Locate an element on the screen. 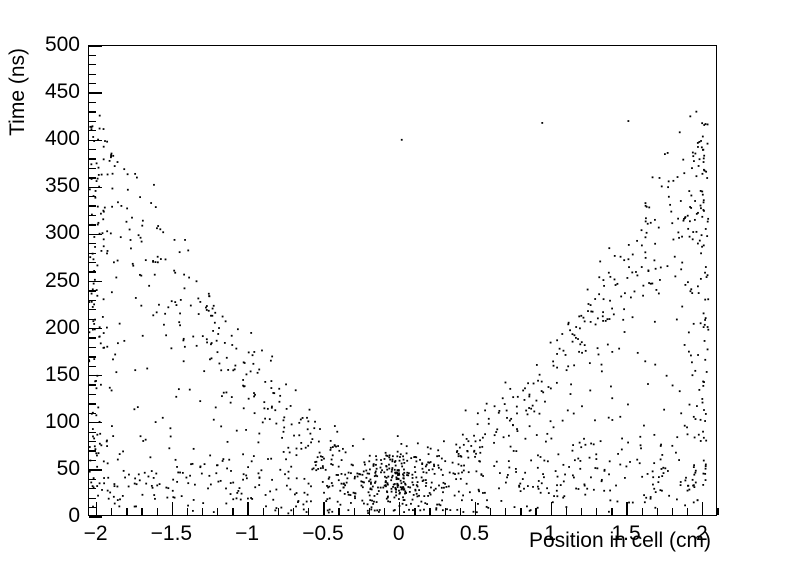  y-tick-label: 50 is located at coordinates (68, 468).